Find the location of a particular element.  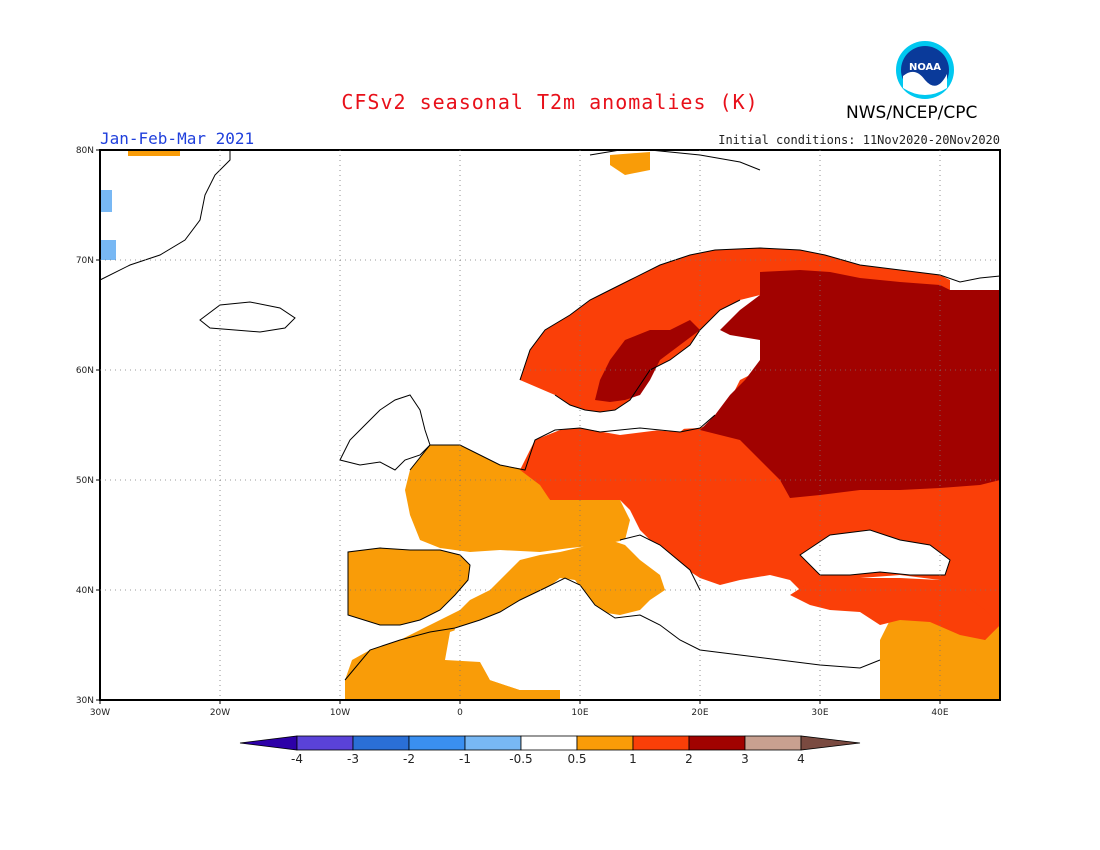

baltic-near-normal is located at coordinates (695, 391).